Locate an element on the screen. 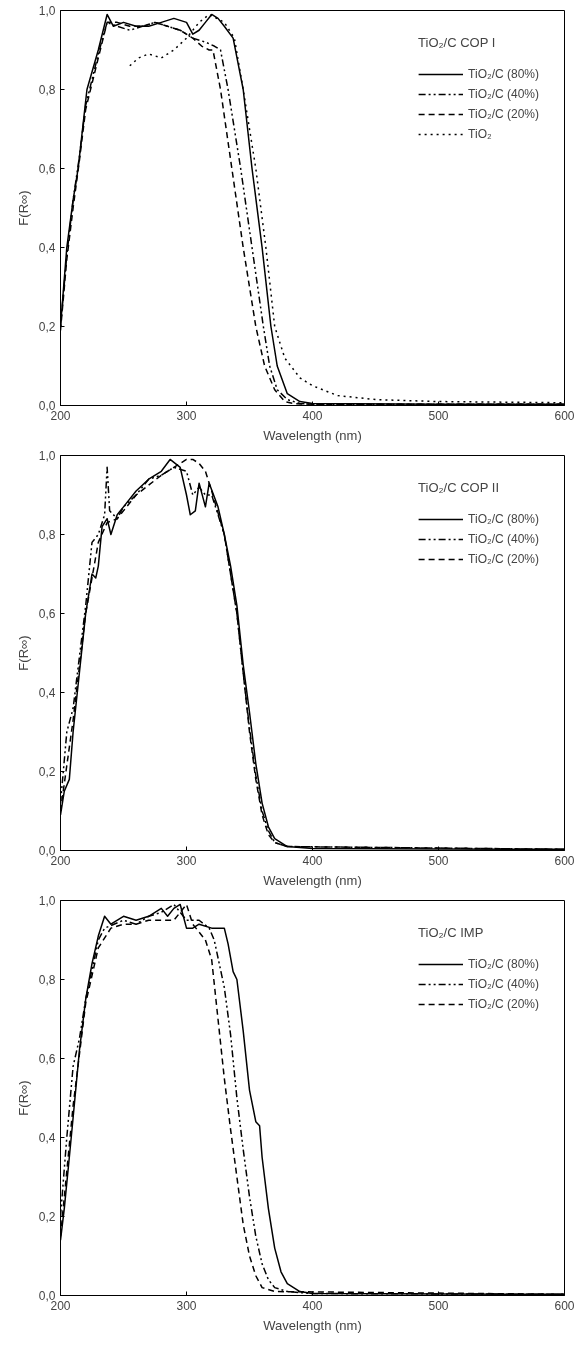  legend-title: TiO₂/C IMP is located at coordinates (451, 932).